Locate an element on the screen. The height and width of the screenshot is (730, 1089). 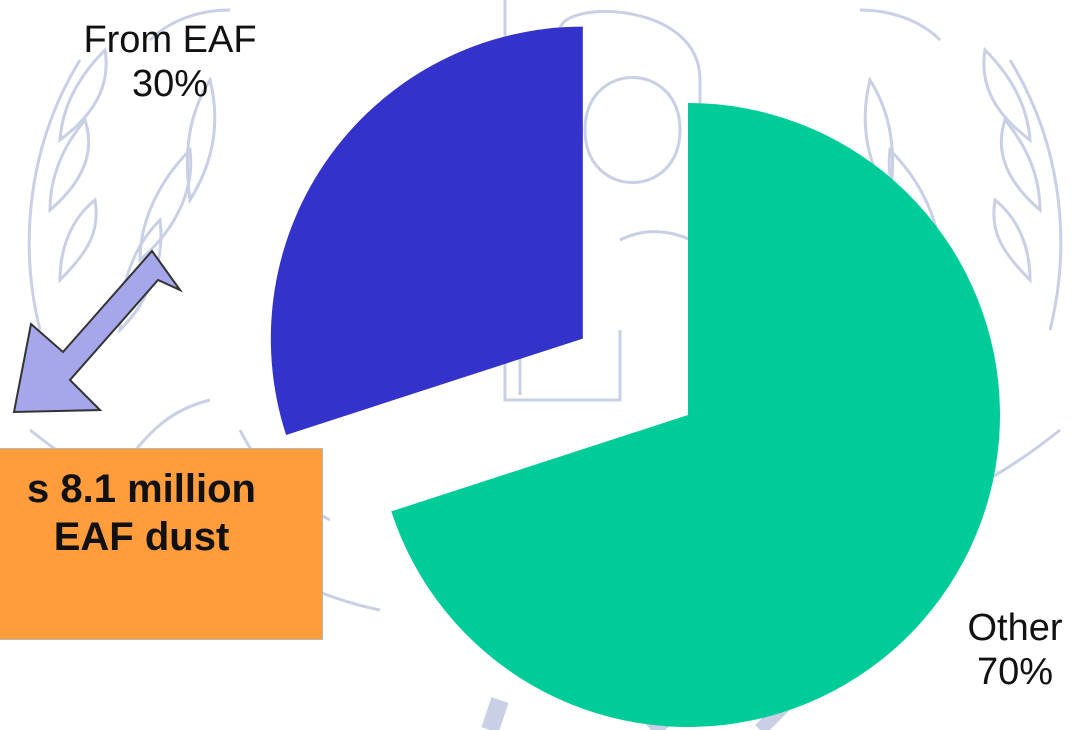
slice-name-other: Other is located at coordinates (1015, 628).